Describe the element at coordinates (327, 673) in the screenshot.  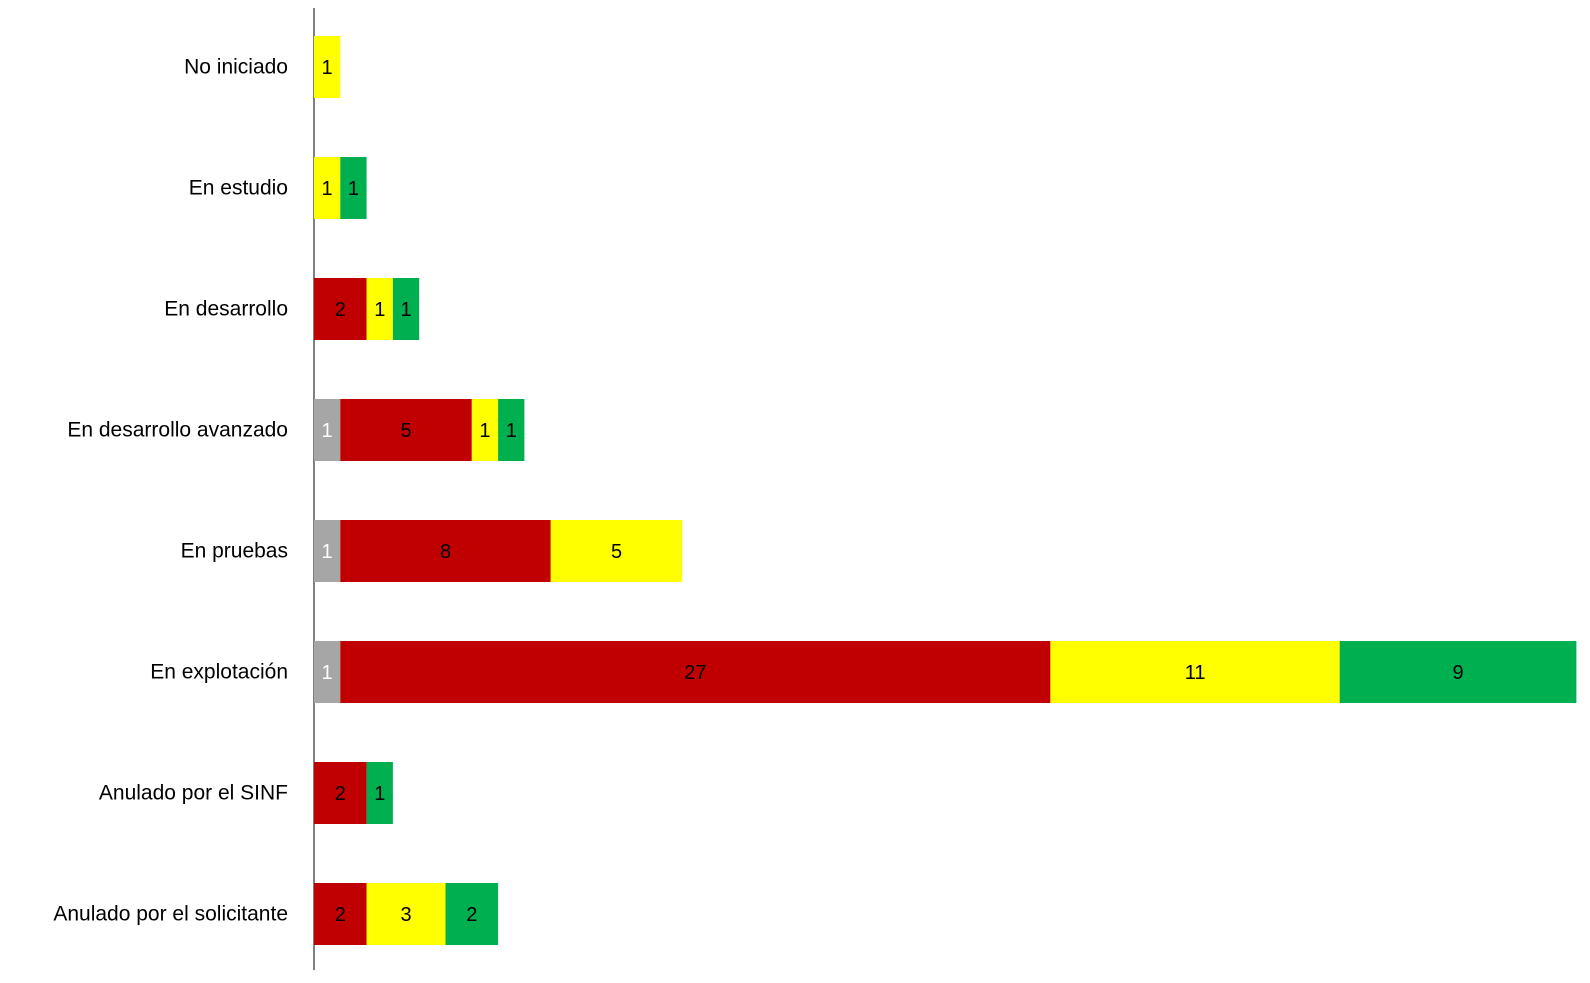
I see `data-label-en-explotacion-s0: 1` at that location.